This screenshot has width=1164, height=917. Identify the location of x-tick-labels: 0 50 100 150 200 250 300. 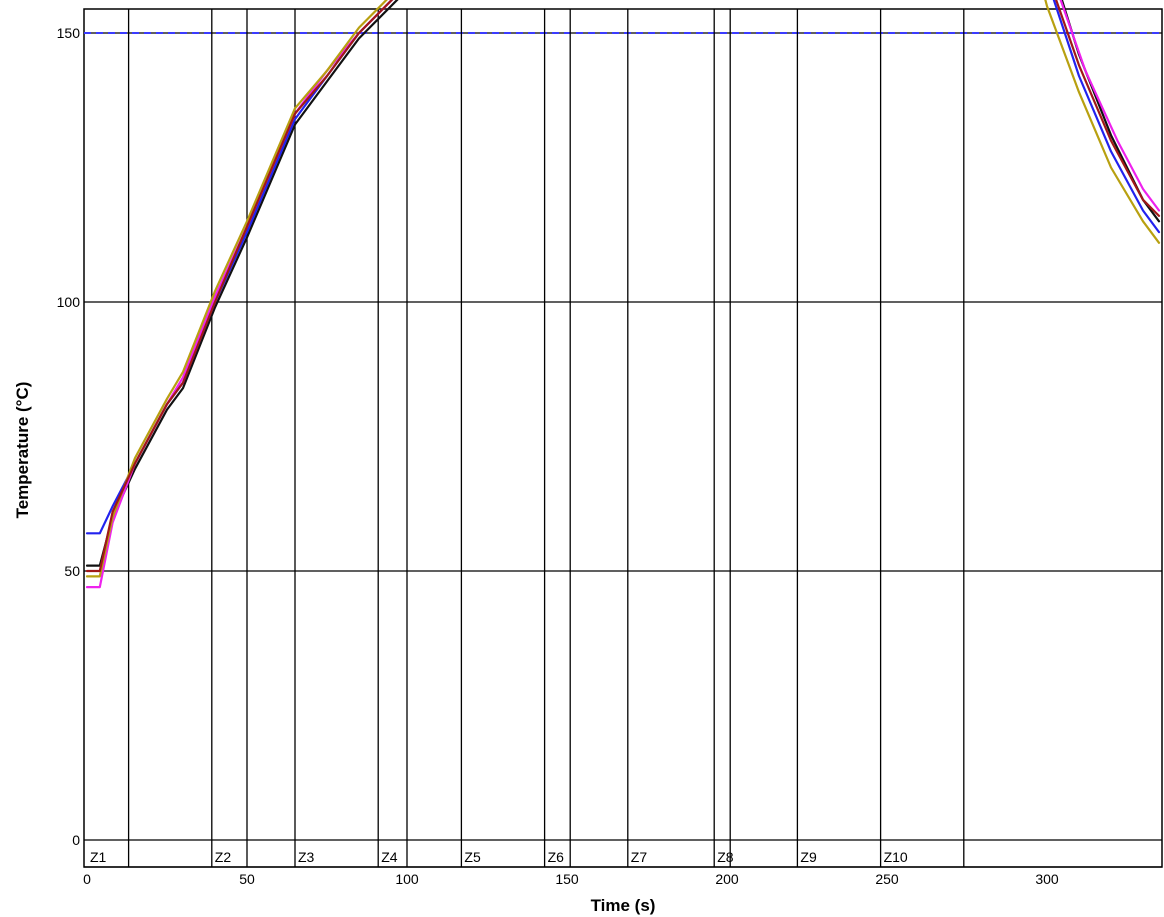
(571, 879).